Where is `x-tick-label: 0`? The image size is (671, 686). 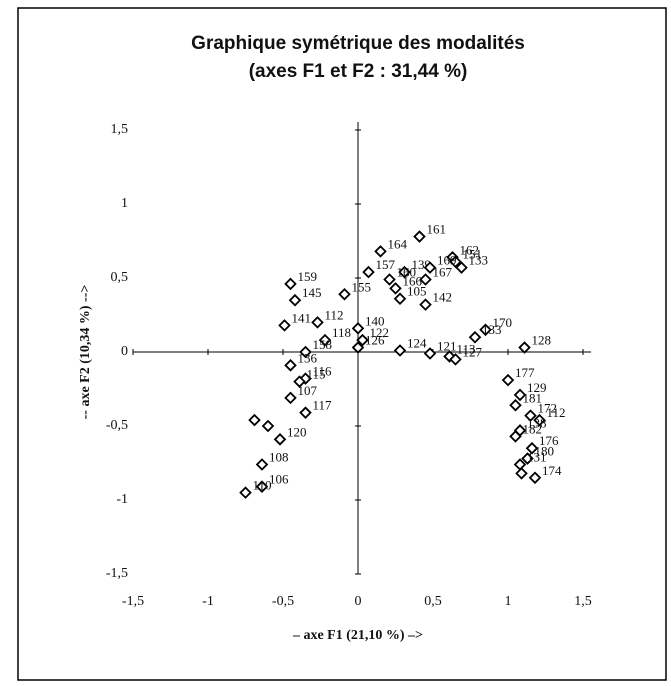 x-tick-label: 0 is located at coordinates (358, 601).